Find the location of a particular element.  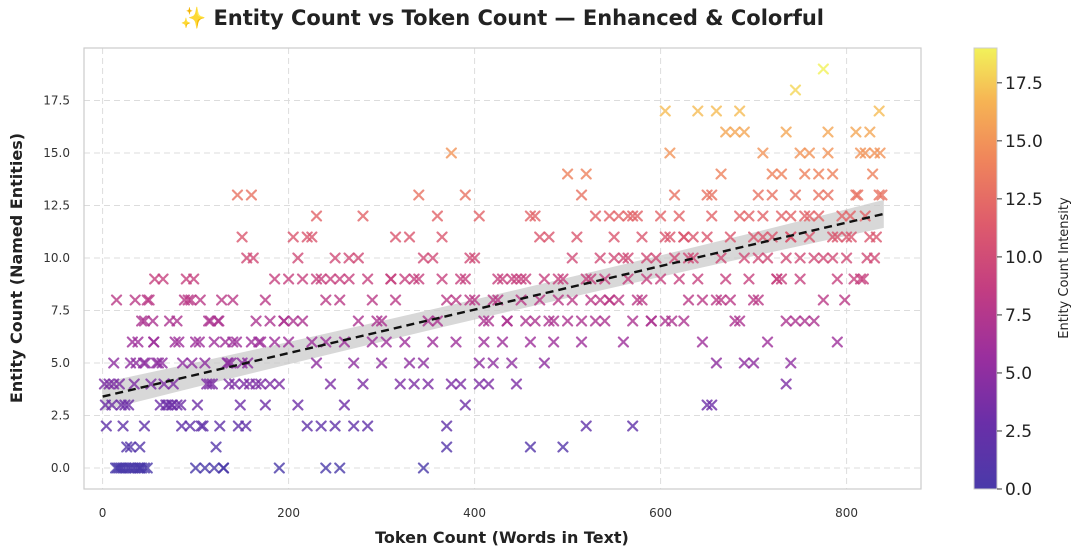

colorbar-tick-label: 10.0 is located at coordinates (1024, 258).